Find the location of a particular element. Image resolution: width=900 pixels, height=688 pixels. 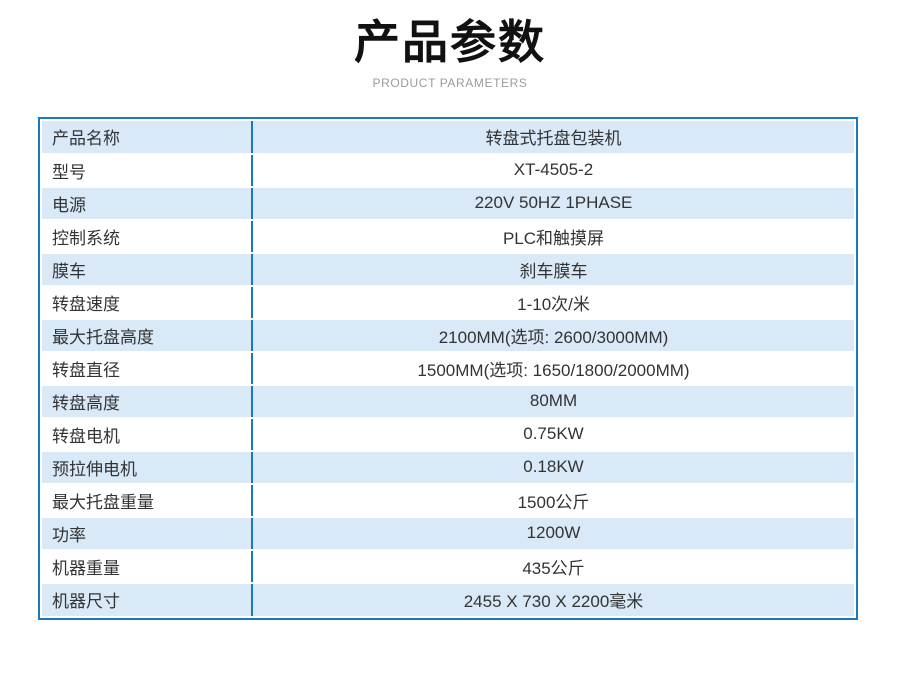

table-row: 功率 1200W is located at coordinates (448, 533).